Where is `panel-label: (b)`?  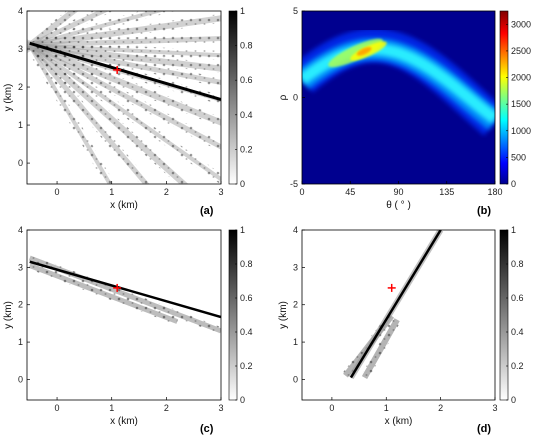 panel-label: (b) is located at coordinates (484, 211).